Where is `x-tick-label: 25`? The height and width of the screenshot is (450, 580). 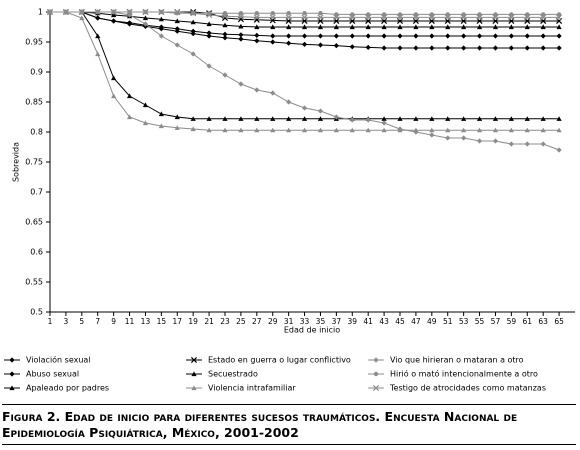
x-tick-label: 25 is located at coordinates (241, 321).